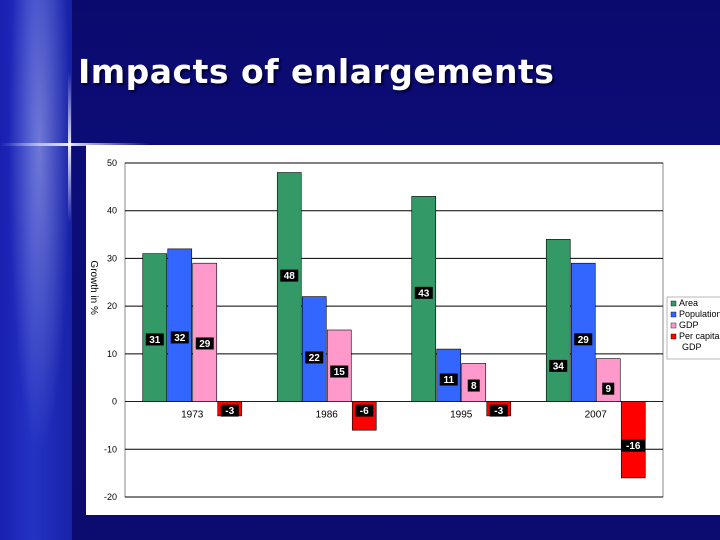 This screenshot has width=720, height=540. Describe the element at coordinates (205, 332) in the screenshot. I see `bar-gdp-1973` at that location.